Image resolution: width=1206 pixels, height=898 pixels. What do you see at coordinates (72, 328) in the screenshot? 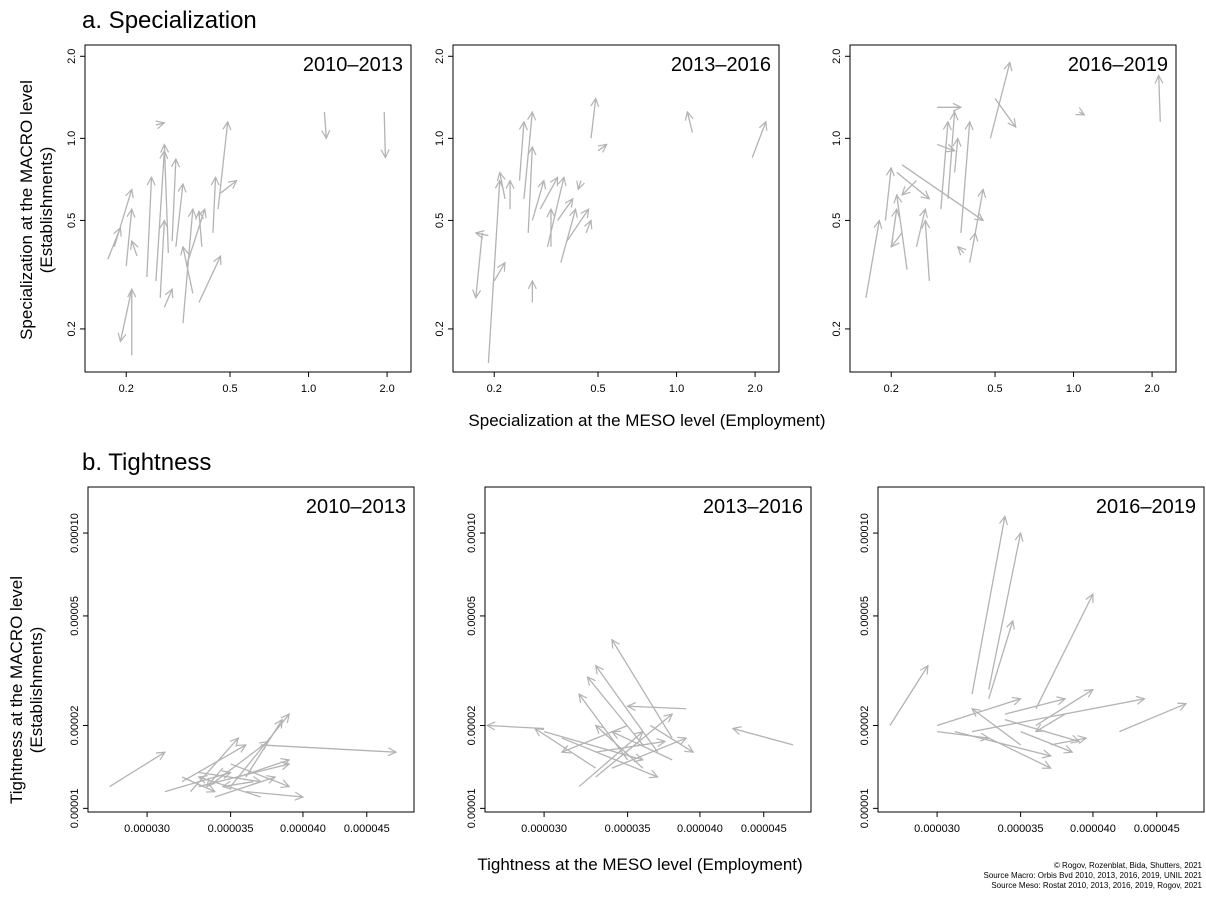
I see `y-tick-label: 0.2` at bounding box center [72, 328].